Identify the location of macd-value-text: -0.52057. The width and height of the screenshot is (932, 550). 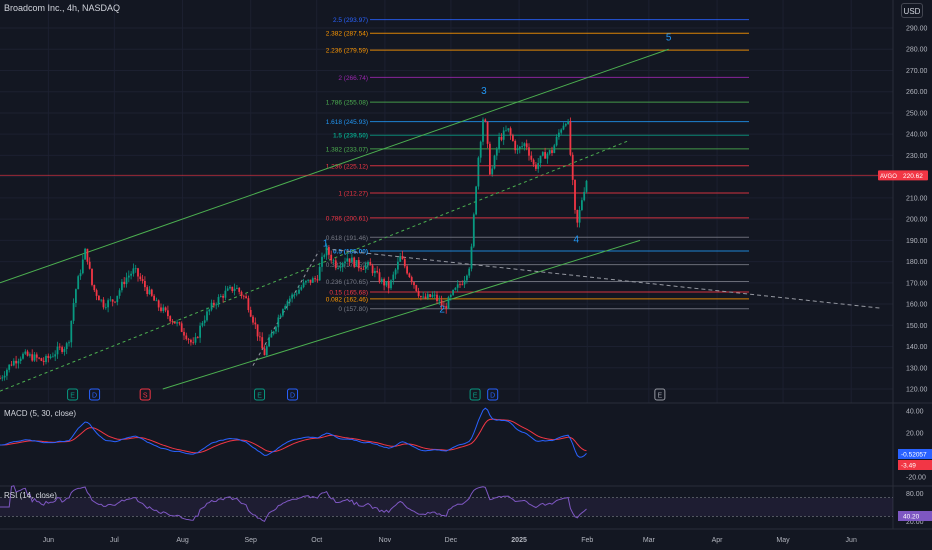
(914, 455).